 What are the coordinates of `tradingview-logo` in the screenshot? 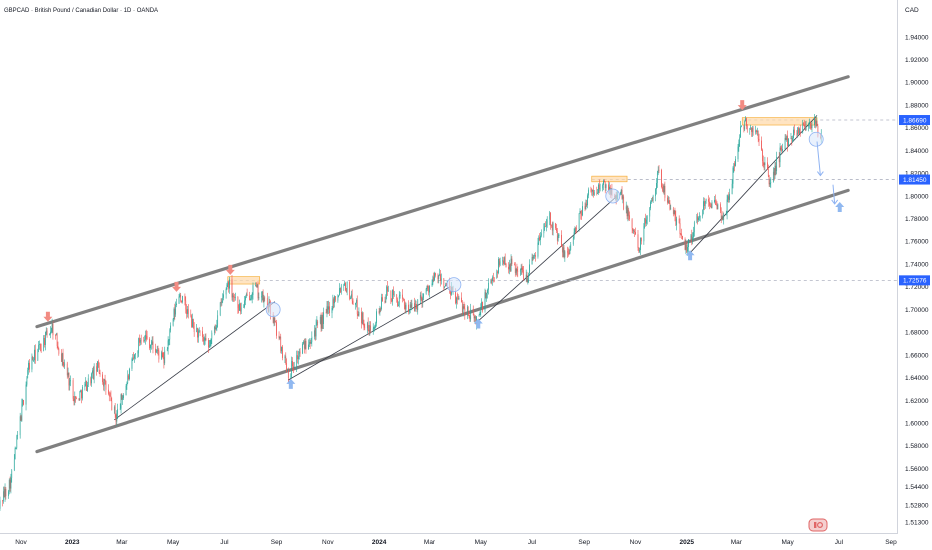 It's located at (818, 525).